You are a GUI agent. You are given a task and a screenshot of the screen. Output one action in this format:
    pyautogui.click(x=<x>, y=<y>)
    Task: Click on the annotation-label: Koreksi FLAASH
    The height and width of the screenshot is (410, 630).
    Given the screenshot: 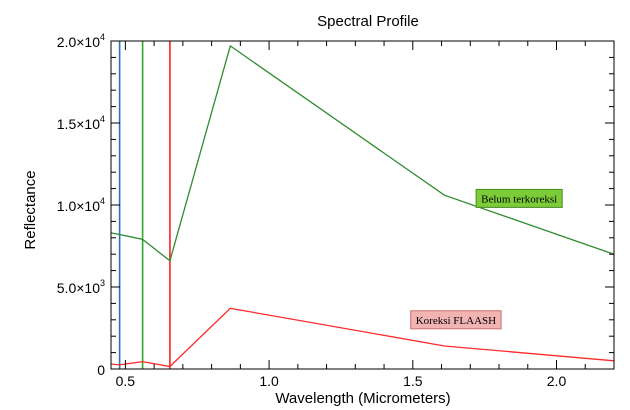 What is the action you would take?
    pyautogui.click(x=456, y=321)
    